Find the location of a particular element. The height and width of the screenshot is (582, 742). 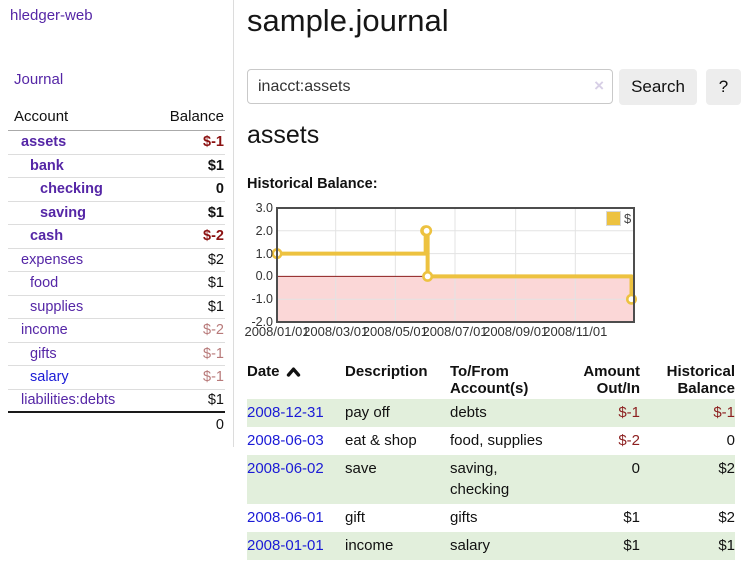

accounts-total: 0 is located at coordinates (219, 424).